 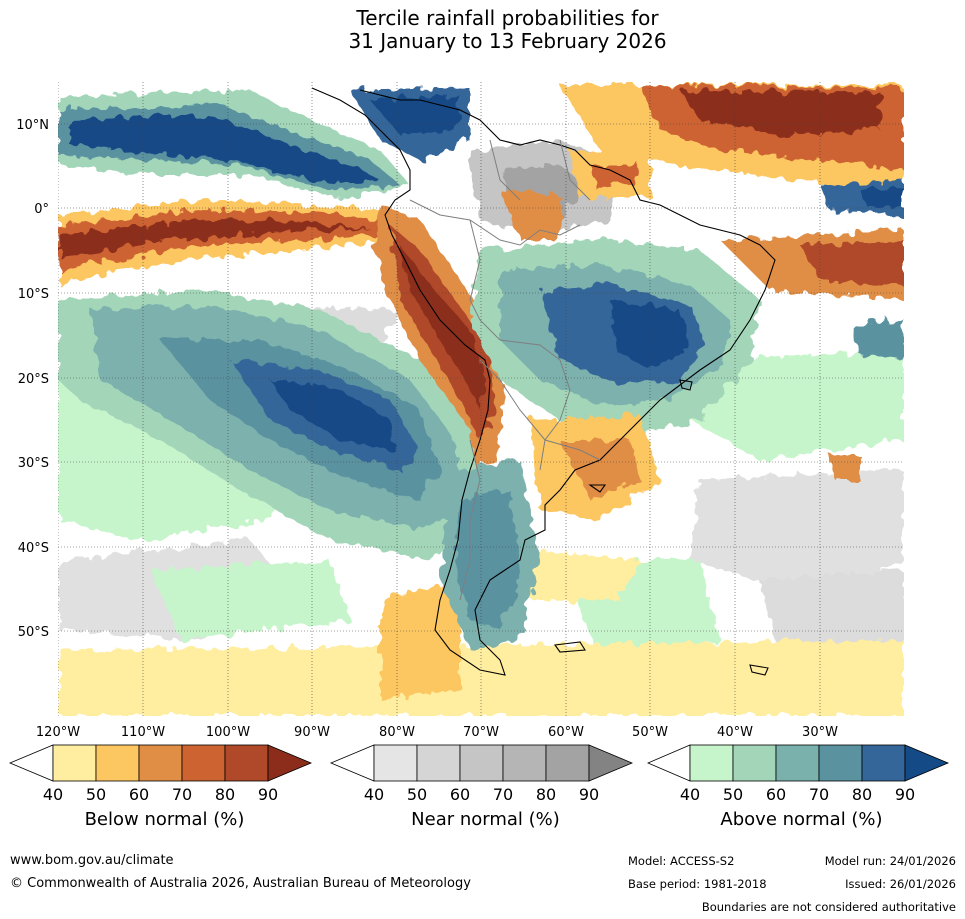 What do you see at coordinates (801, 819) in the screenshot?
I see `legend-title: Above normal (%)` at bounding box center [801, 819].